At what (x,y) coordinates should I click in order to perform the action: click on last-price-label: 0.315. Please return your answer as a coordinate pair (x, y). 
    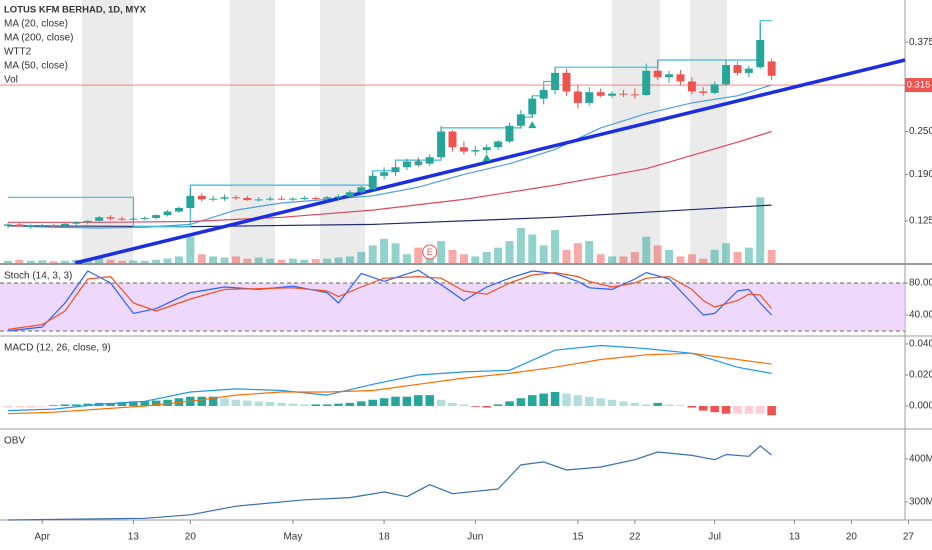
    Looking at the image, I should click on (919, 85).